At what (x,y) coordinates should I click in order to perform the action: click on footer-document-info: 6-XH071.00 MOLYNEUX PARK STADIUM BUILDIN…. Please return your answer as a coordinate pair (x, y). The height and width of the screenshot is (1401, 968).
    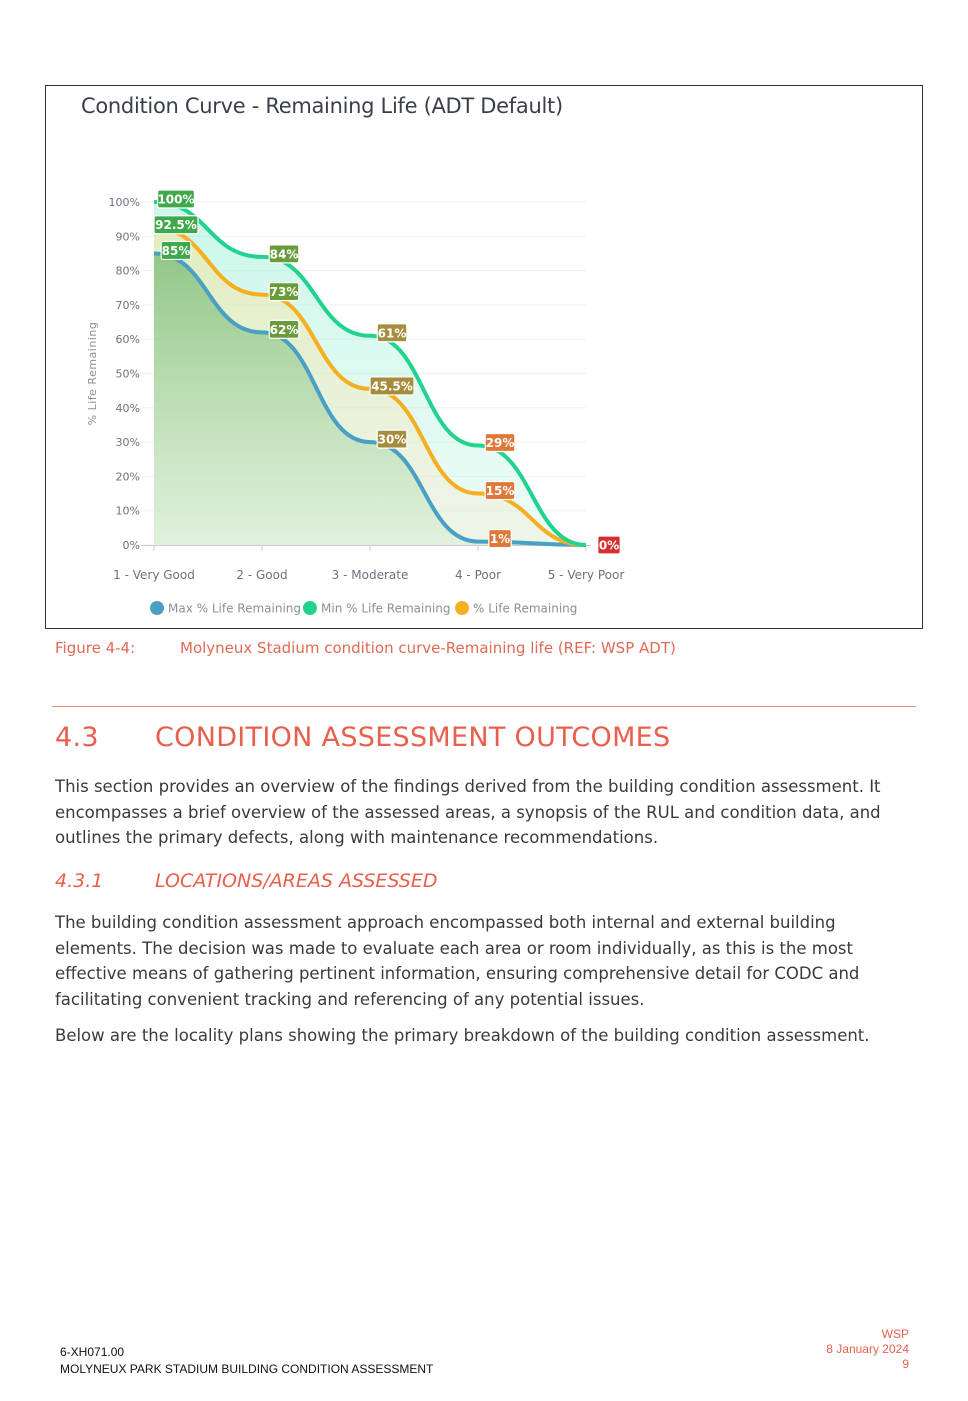
    Looking at the image, I should click on (246, 1361).